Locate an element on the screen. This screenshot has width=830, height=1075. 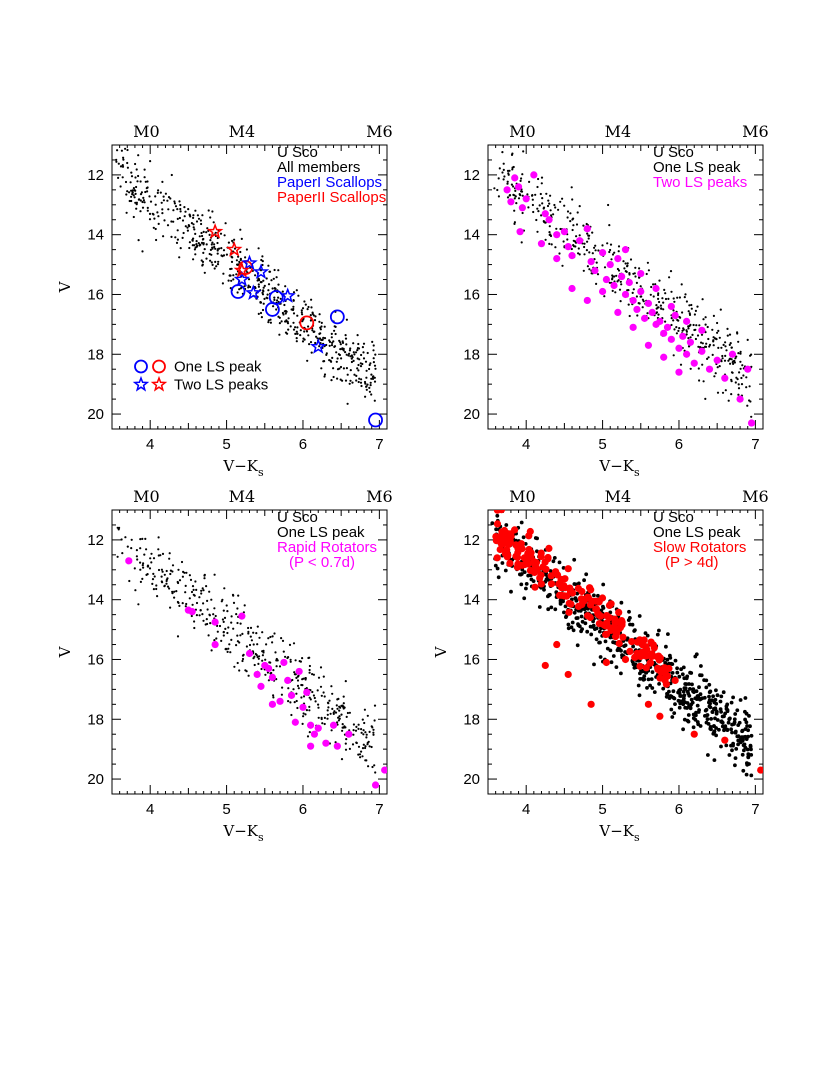
y-tick-label: 12 is located at coordinates (95, 175).